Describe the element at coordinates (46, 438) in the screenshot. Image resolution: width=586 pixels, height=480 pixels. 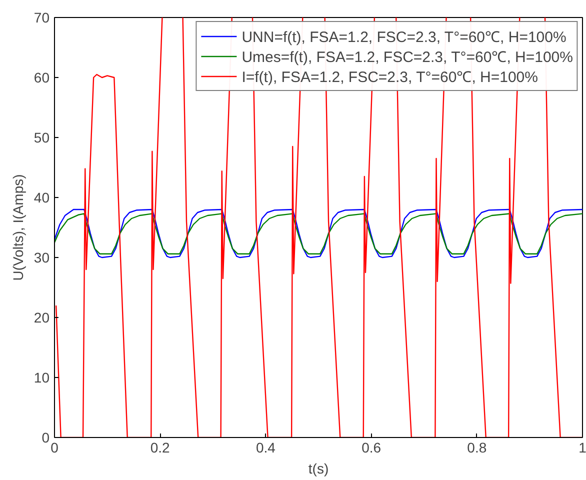
I see `y-tick-label: 0` at that location.